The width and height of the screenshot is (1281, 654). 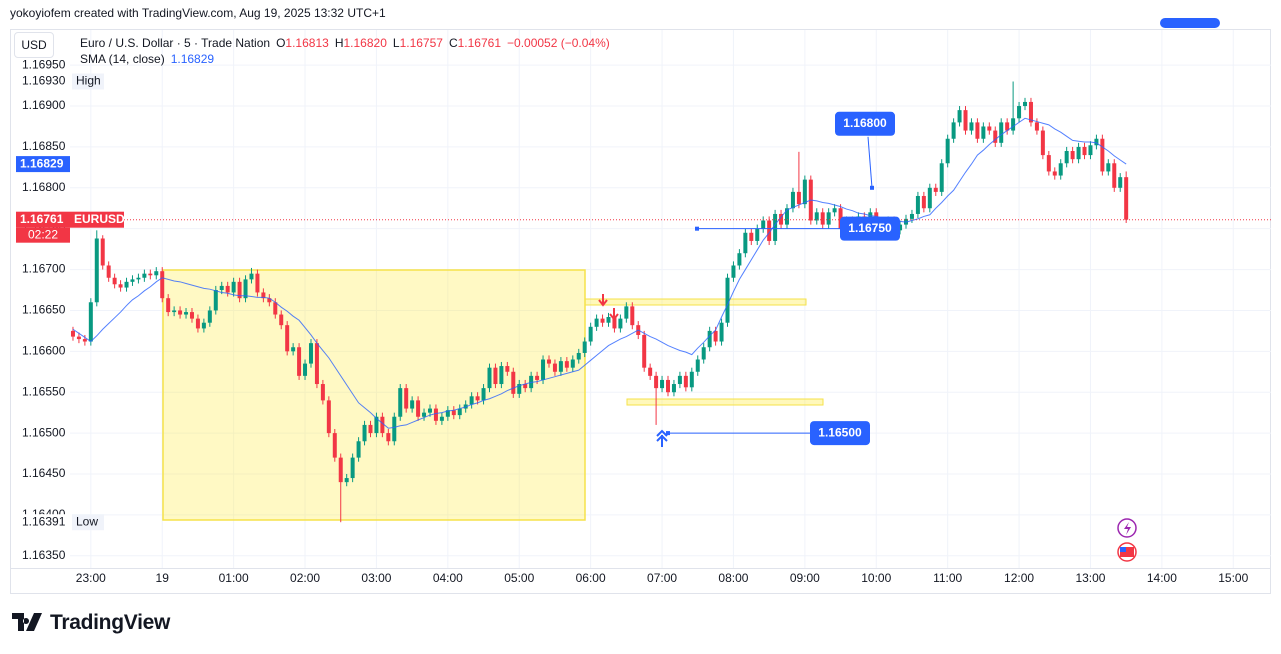 What do you see at coordinates (876, 578) in the screenshot?
I see `x-tick-label: 10:00` at bounding box center [876, 578].